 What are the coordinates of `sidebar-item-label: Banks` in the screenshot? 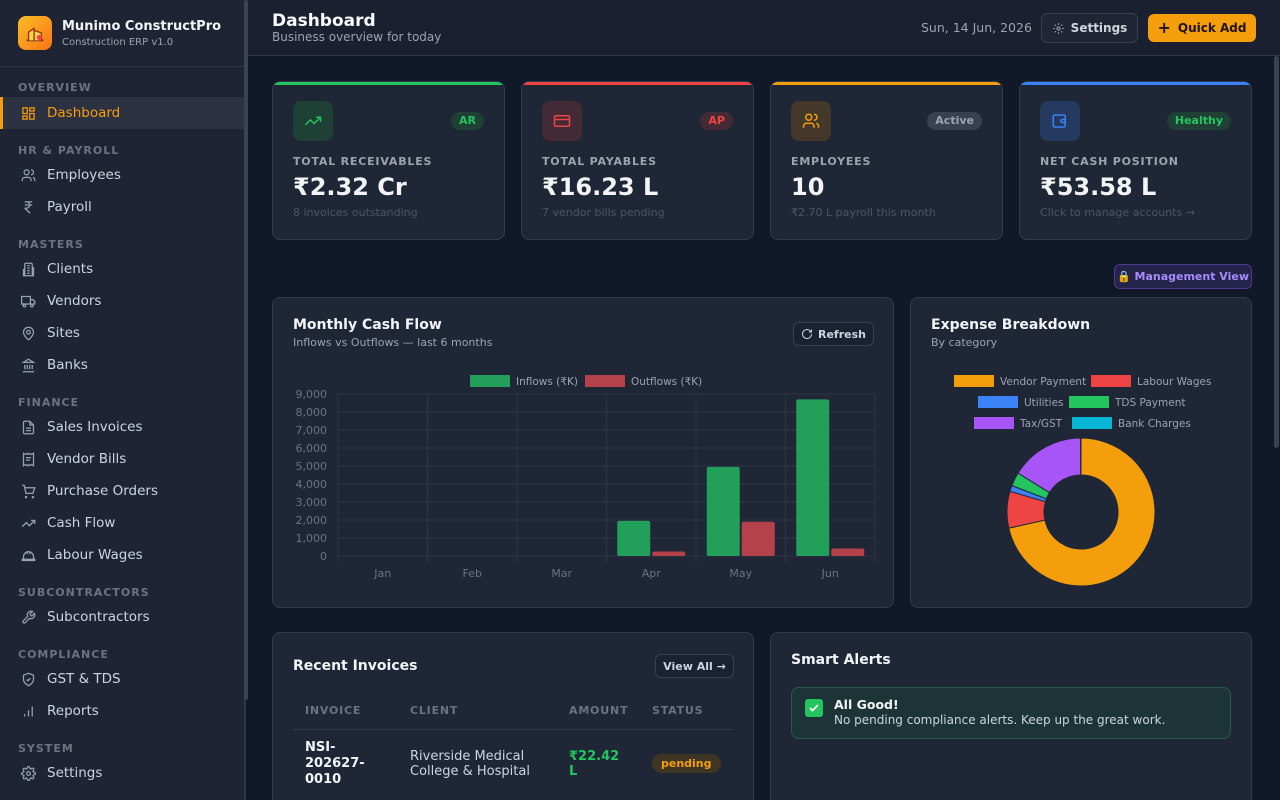 It's located at (67, 365).